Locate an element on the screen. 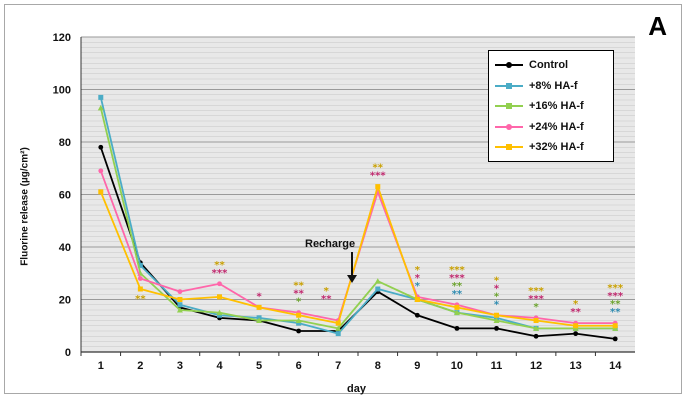 The width and height of the screenshot is (687, 398). x-tick-label: 13 is located at coordinates (576, 366).